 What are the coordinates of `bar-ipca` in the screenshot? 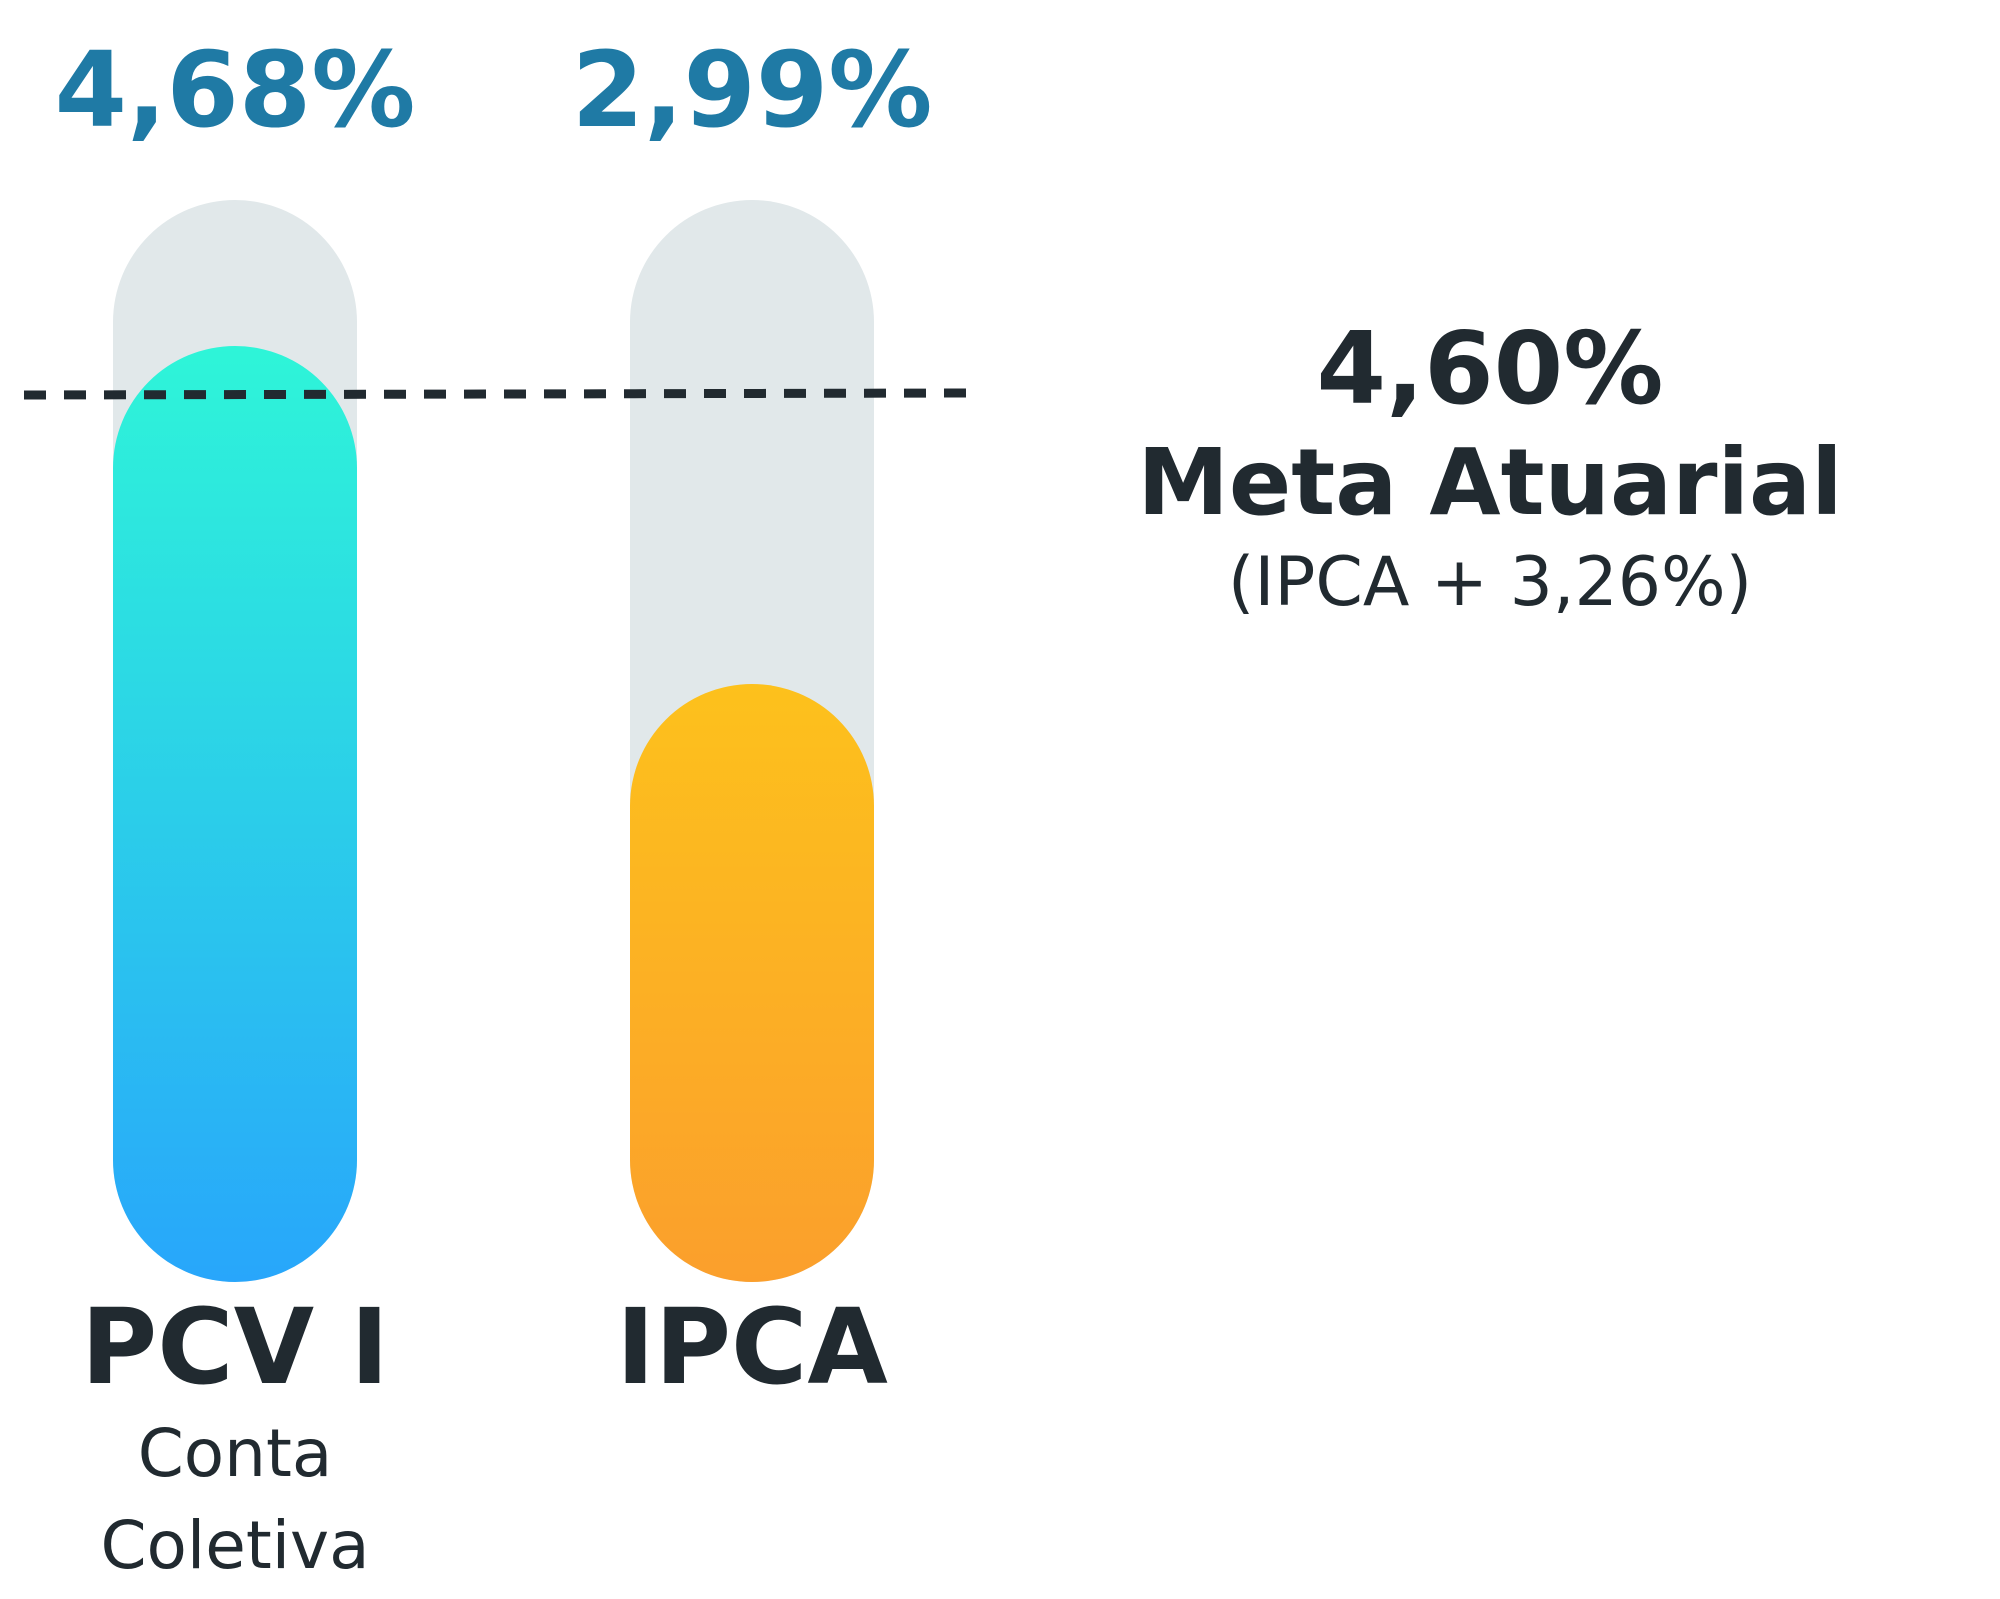 It's located at (752, 983).